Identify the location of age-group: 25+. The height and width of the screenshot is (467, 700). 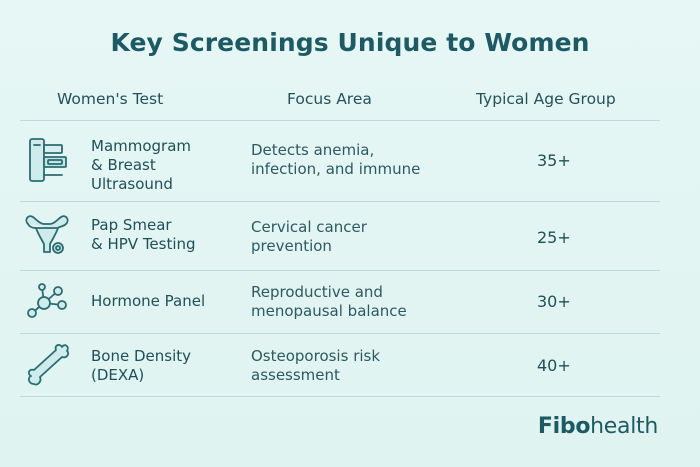
(554, 237).